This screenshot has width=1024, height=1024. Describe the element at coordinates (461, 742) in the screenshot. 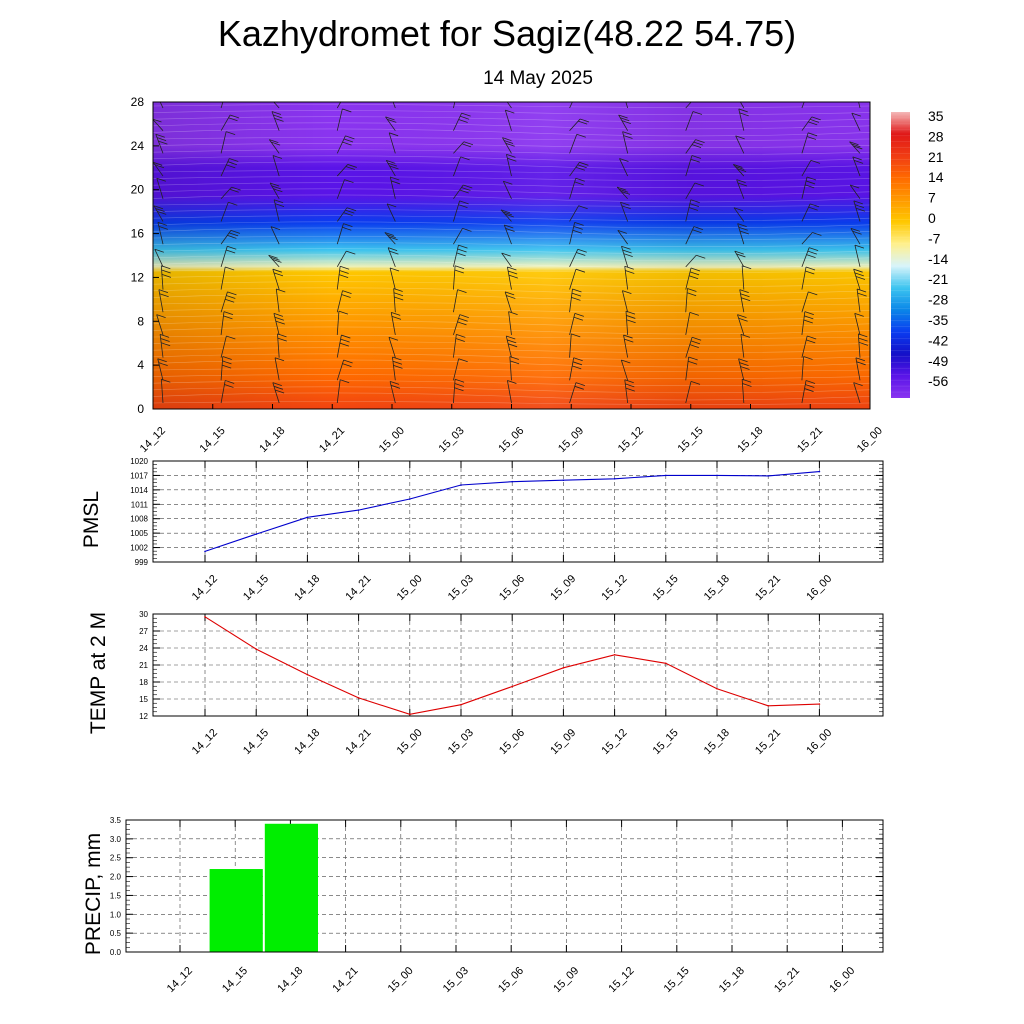

I see `x-tick-label: 15_03` at that location.